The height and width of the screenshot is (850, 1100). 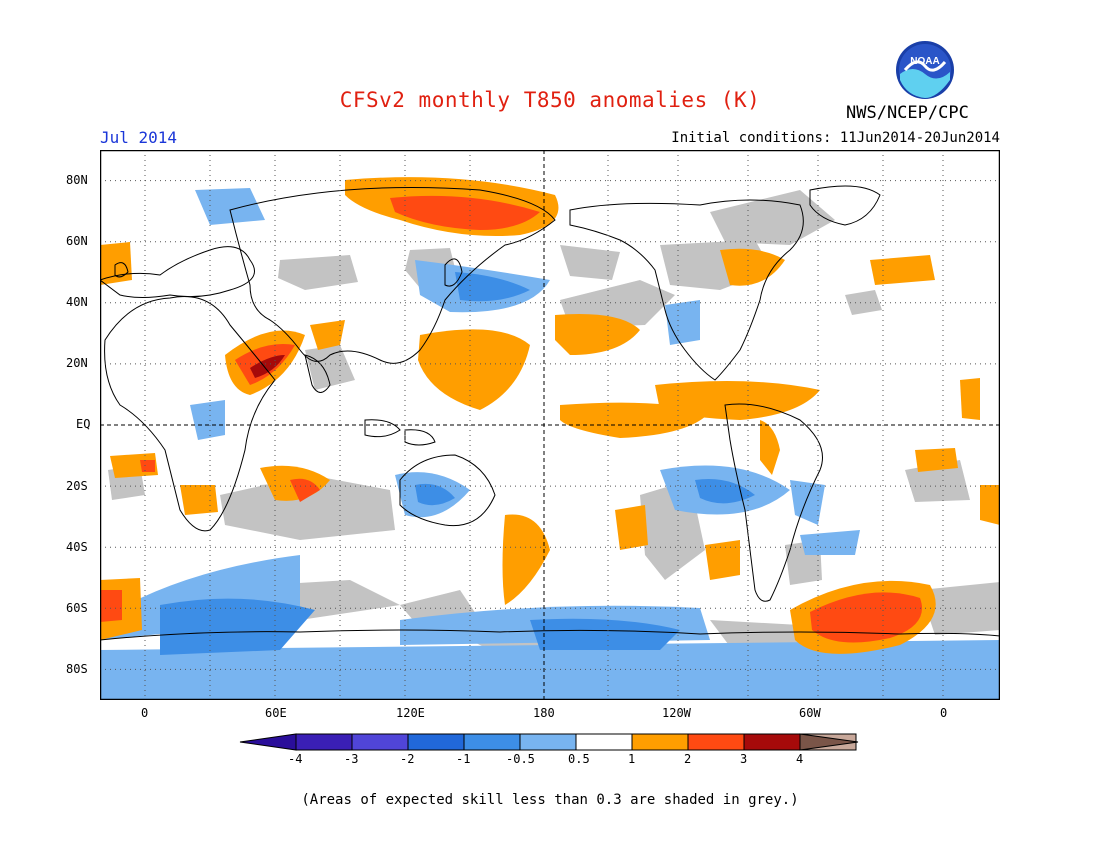 I want to click on lon-label: 180, so click(x=544, y=713).